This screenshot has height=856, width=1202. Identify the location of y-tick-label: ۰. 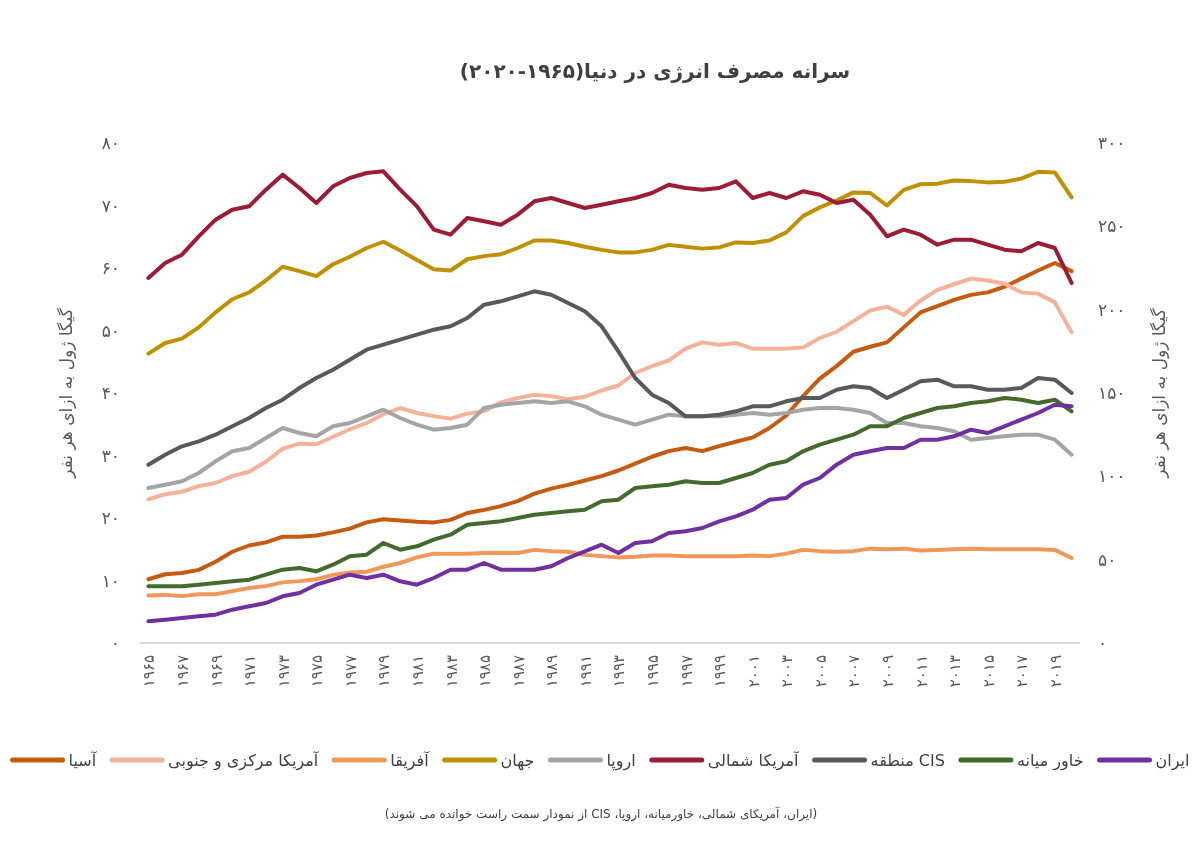
(115, 643).